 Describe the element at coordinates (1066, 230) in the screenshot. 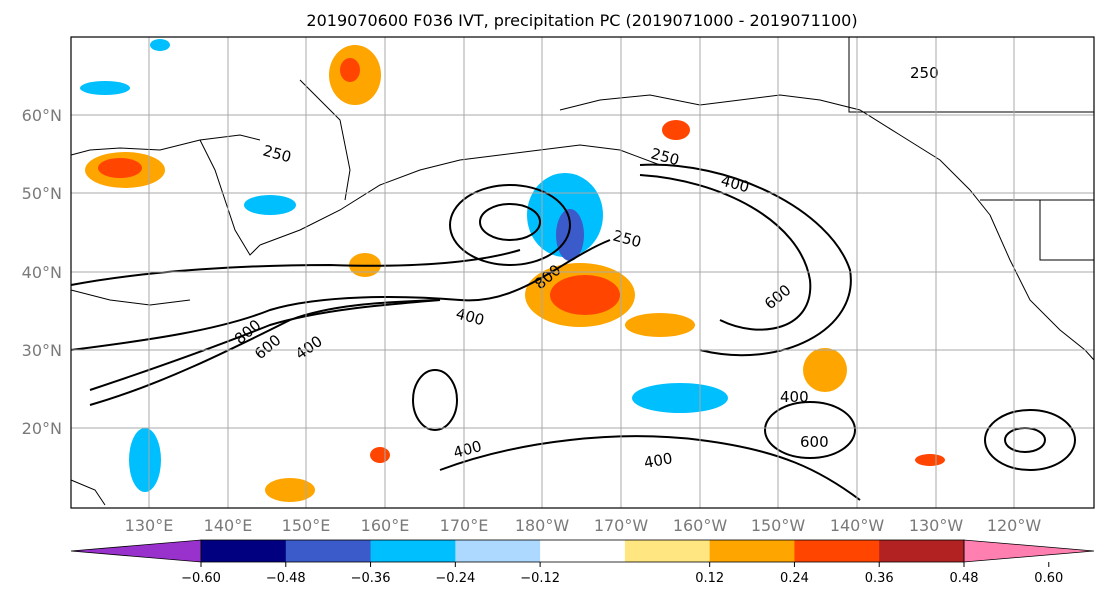

I see `state-borders` at that location.